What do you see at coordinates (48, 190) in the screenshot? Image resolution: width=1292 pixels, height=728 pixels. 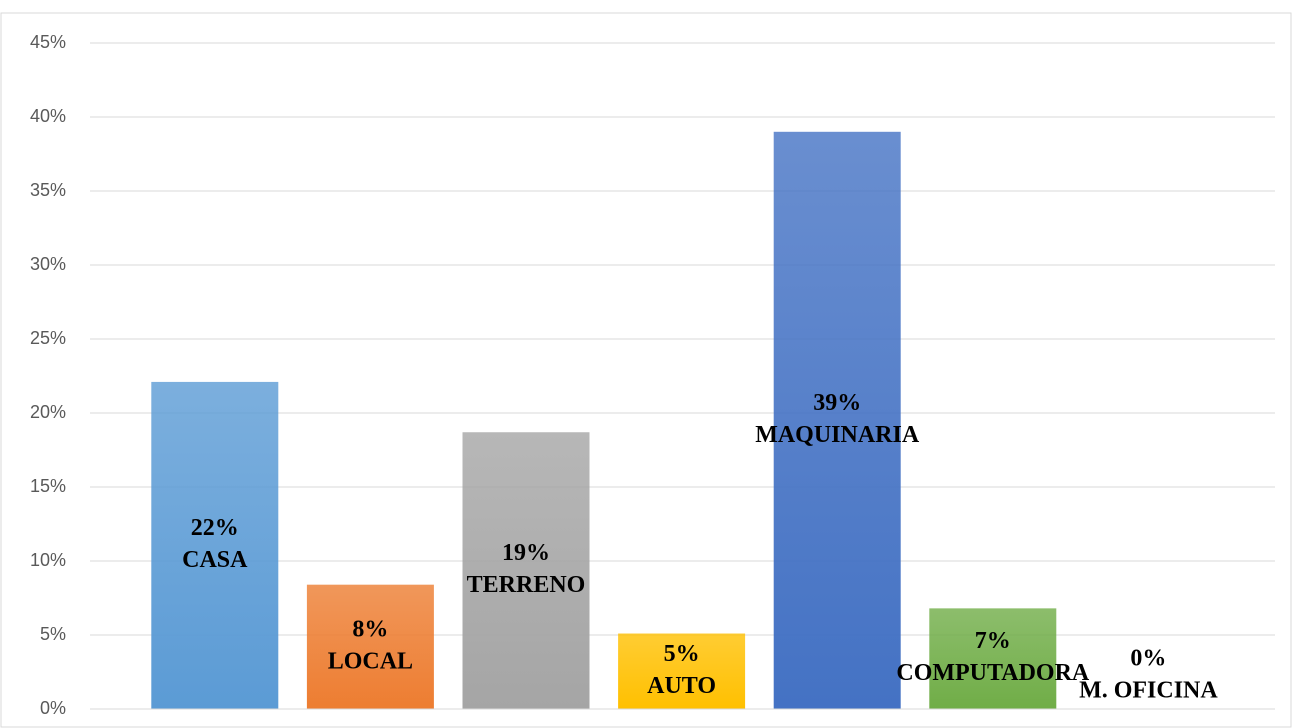 I see `y-tick-label: 35%` at bounding box center [48, 190].